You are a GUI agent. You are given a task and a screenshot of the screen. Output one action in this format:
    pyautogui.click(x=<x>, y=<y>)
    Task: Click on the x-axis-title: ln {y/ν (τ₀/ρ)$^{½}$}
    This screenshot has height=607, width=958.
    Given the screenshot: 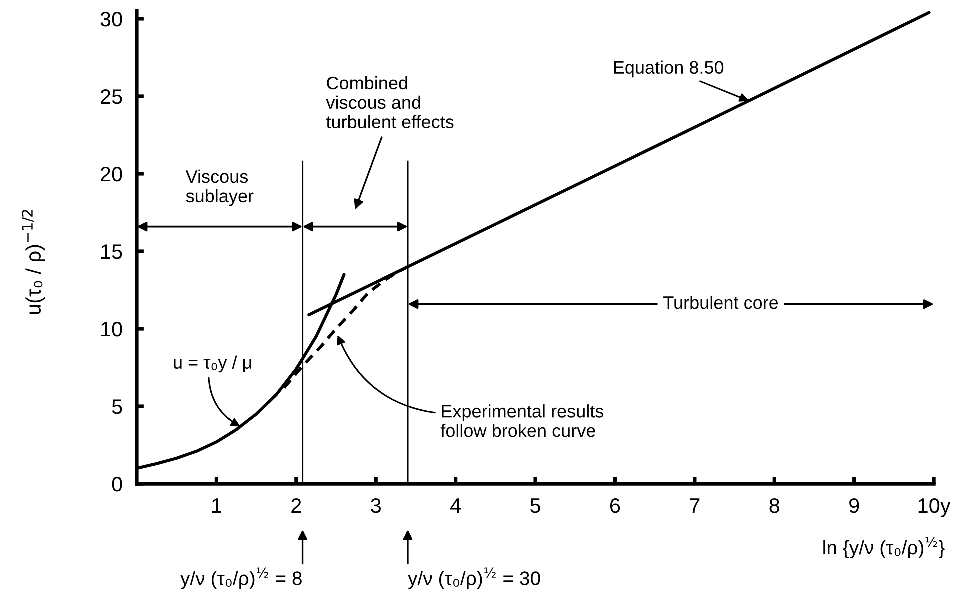 What is the action you would take?
    pyautogui.click(x=884, y=547)
    